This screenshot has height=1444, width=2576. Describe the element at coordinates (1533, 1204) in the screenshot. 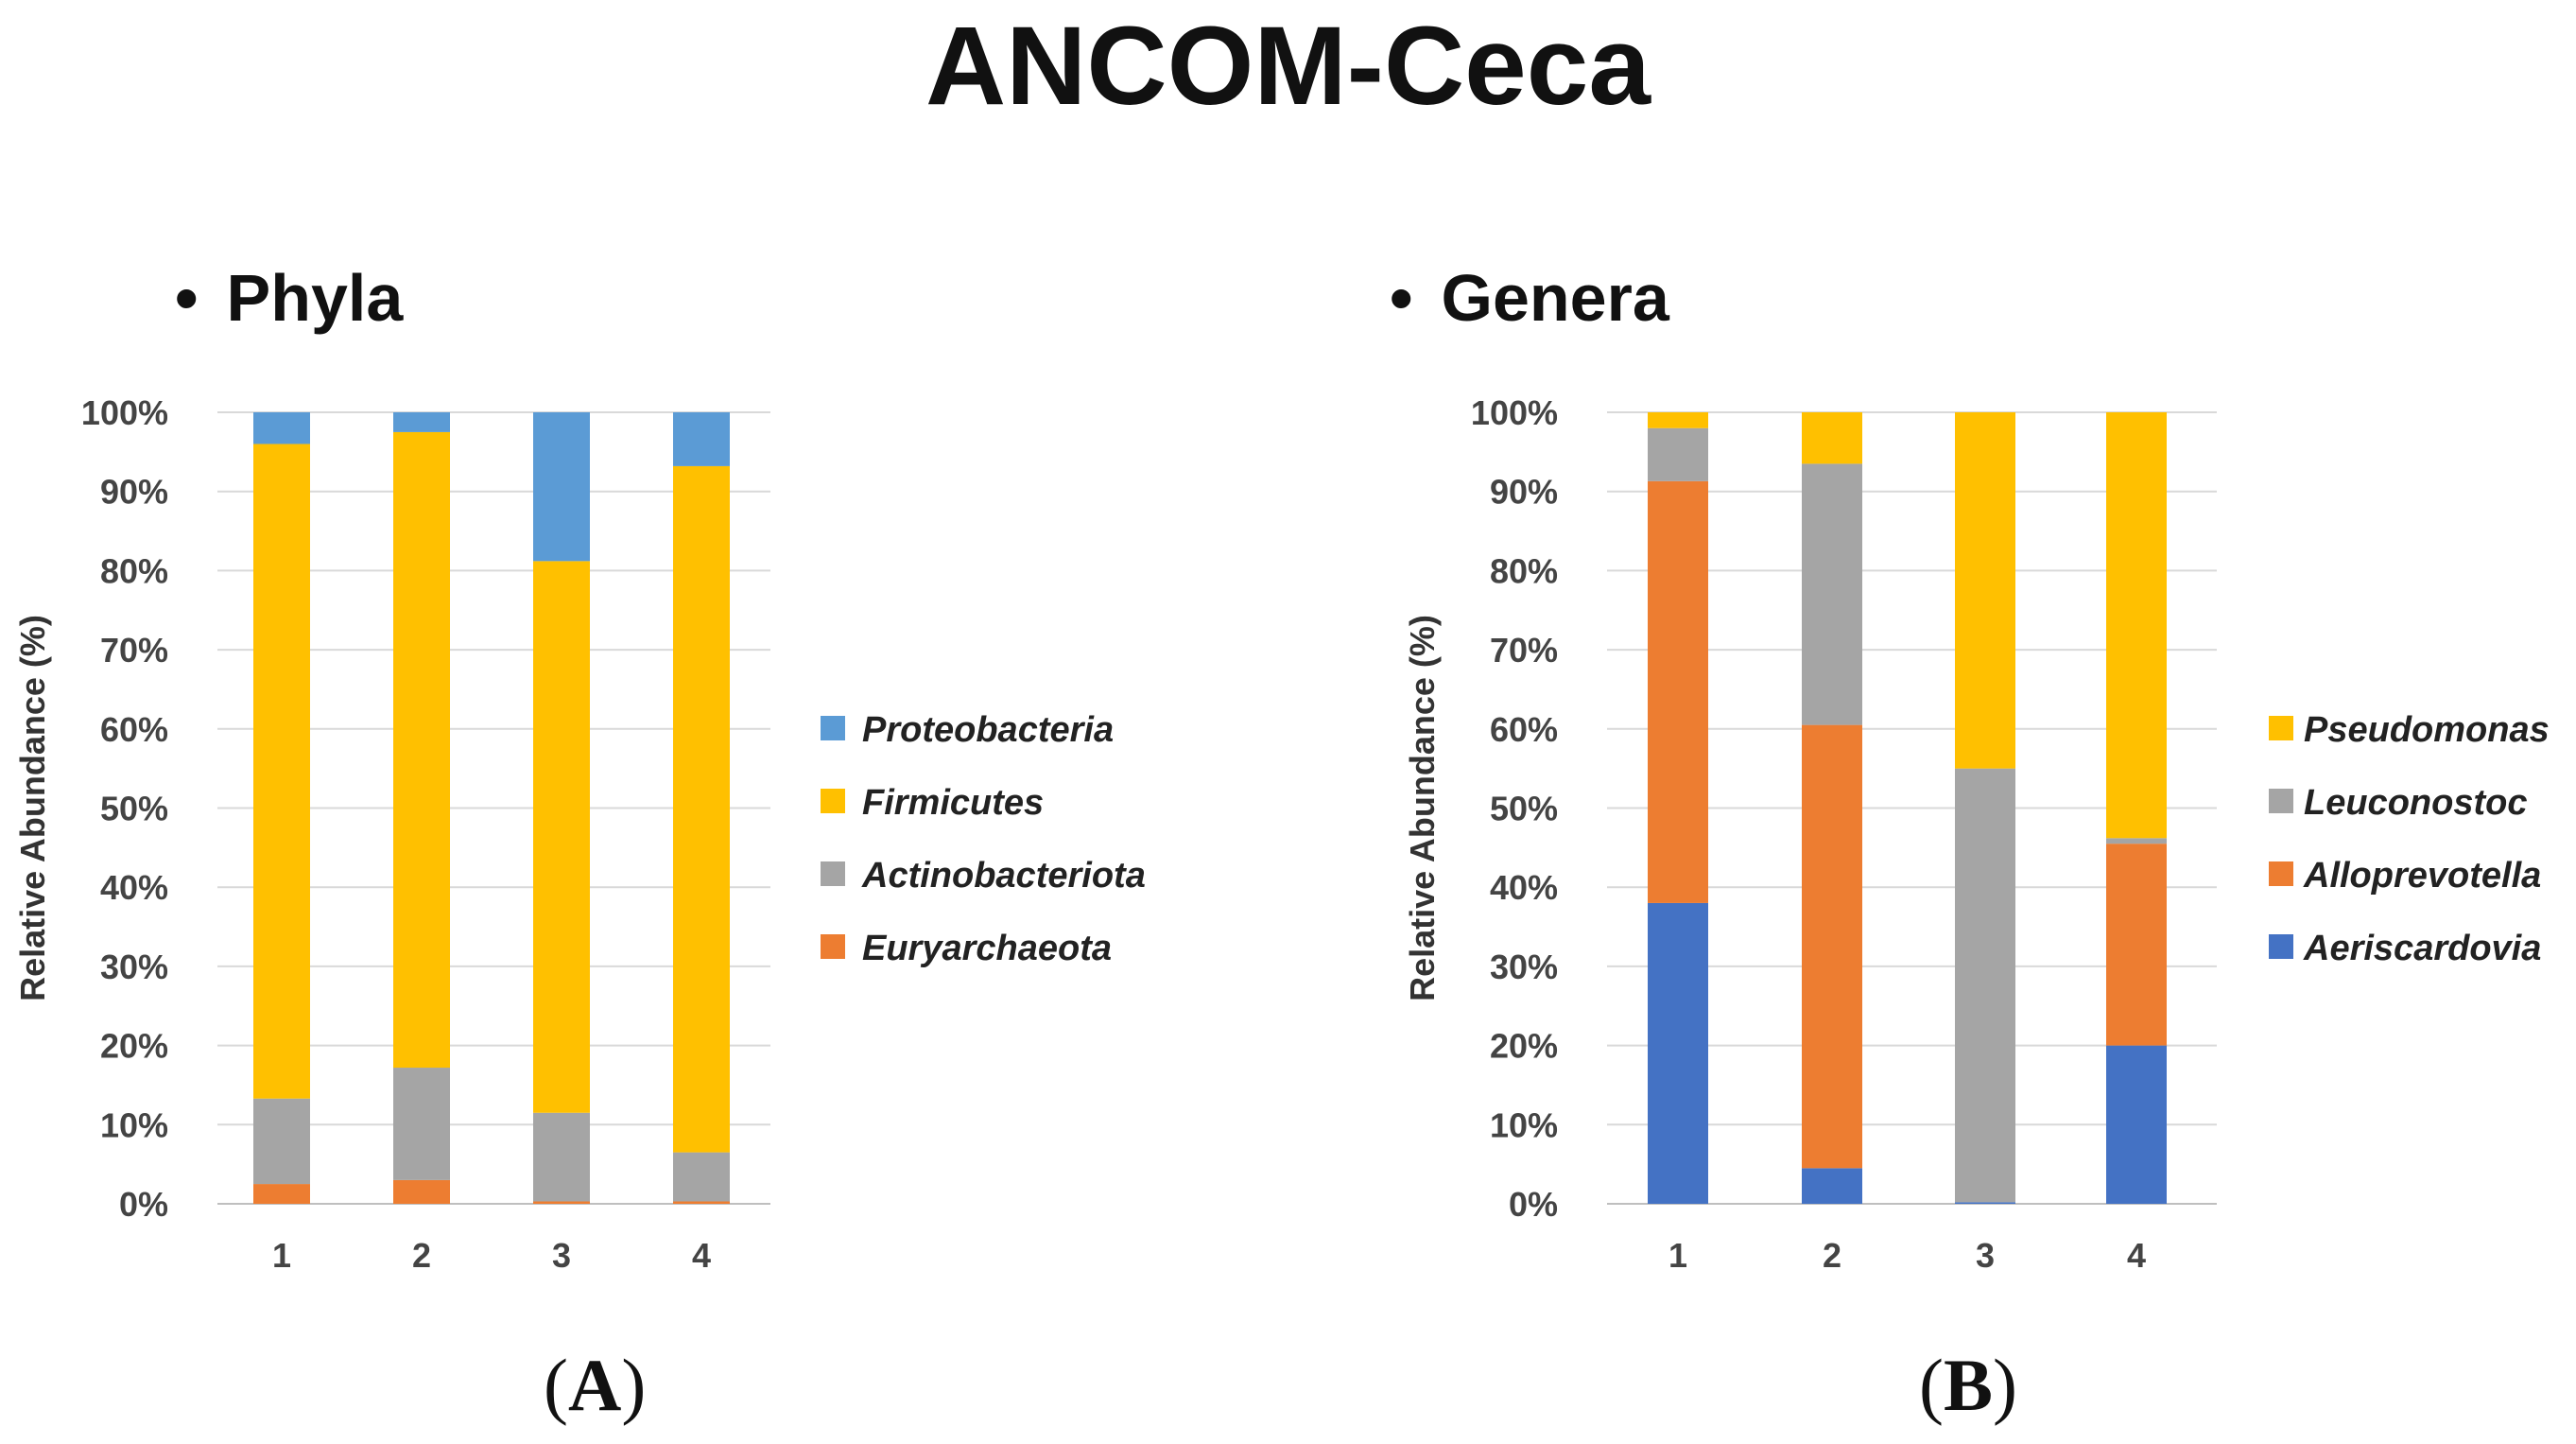

I see `genera-ytick-label: 0%` at that location.